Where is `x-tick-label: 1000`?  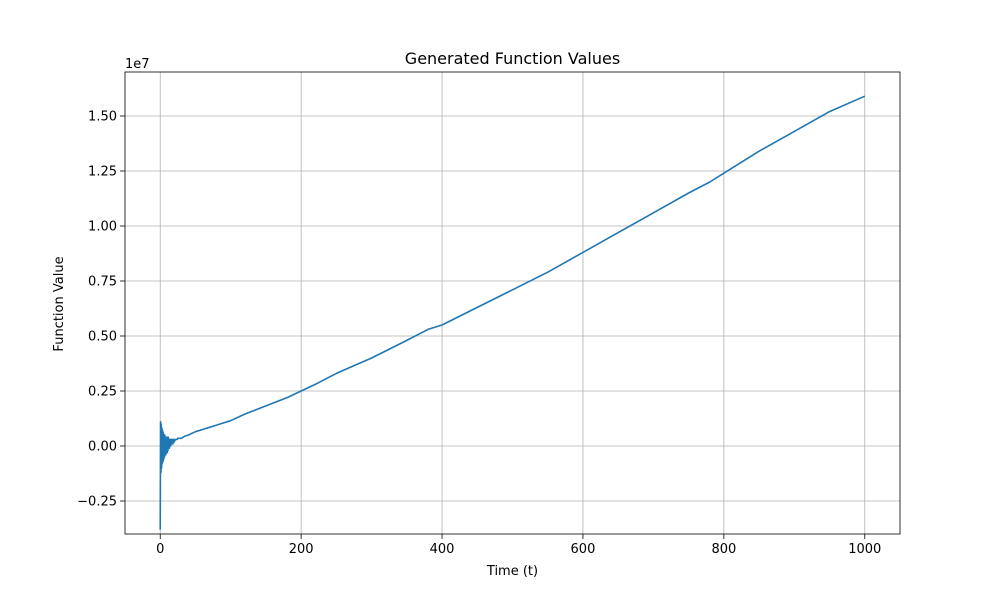
x-tick-label: 1000 is located at coordinates (864, 549).